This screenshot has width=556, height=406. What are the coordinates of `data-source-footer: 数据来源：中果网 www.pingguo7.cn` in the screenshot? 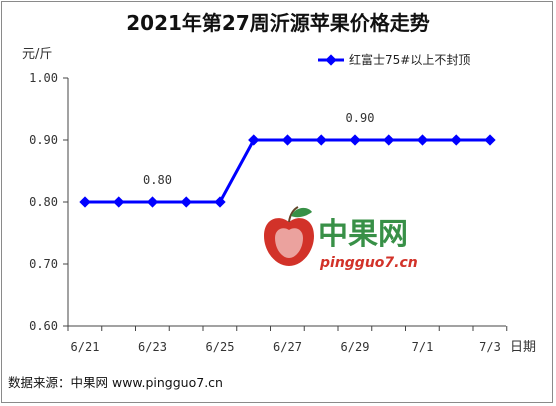 It's located at (115, 382).